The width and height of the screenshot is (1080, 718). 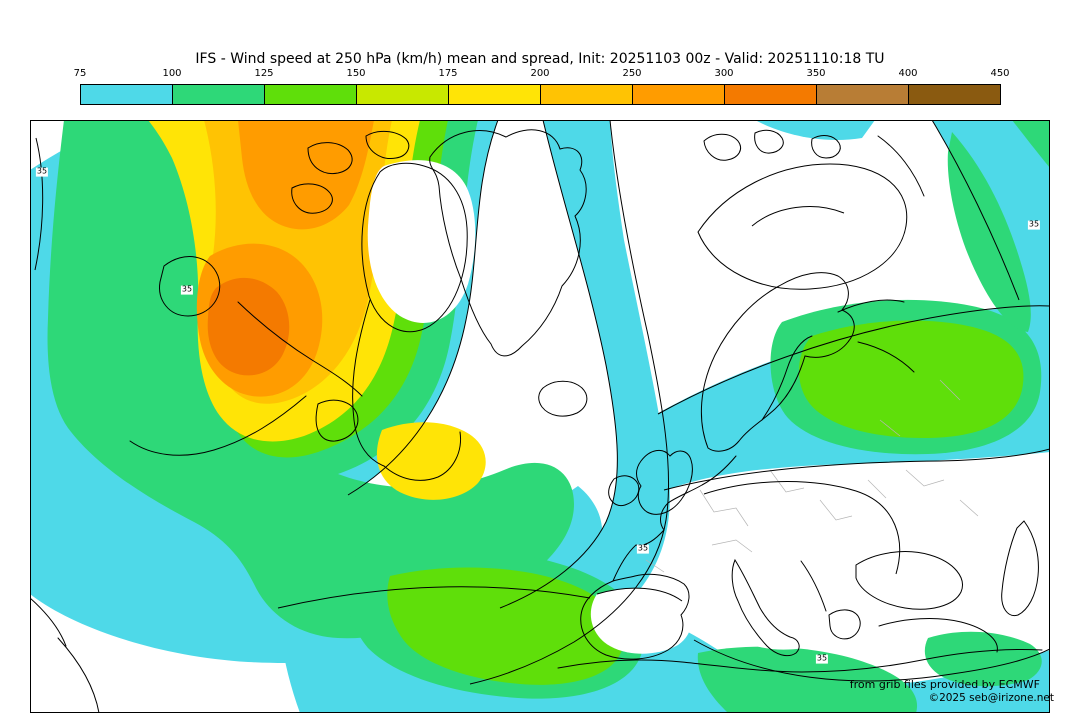 What do you see at coordinates (765, 607) in the screenshot?
I see `italy-coastline` at bounding box center [765, 607].